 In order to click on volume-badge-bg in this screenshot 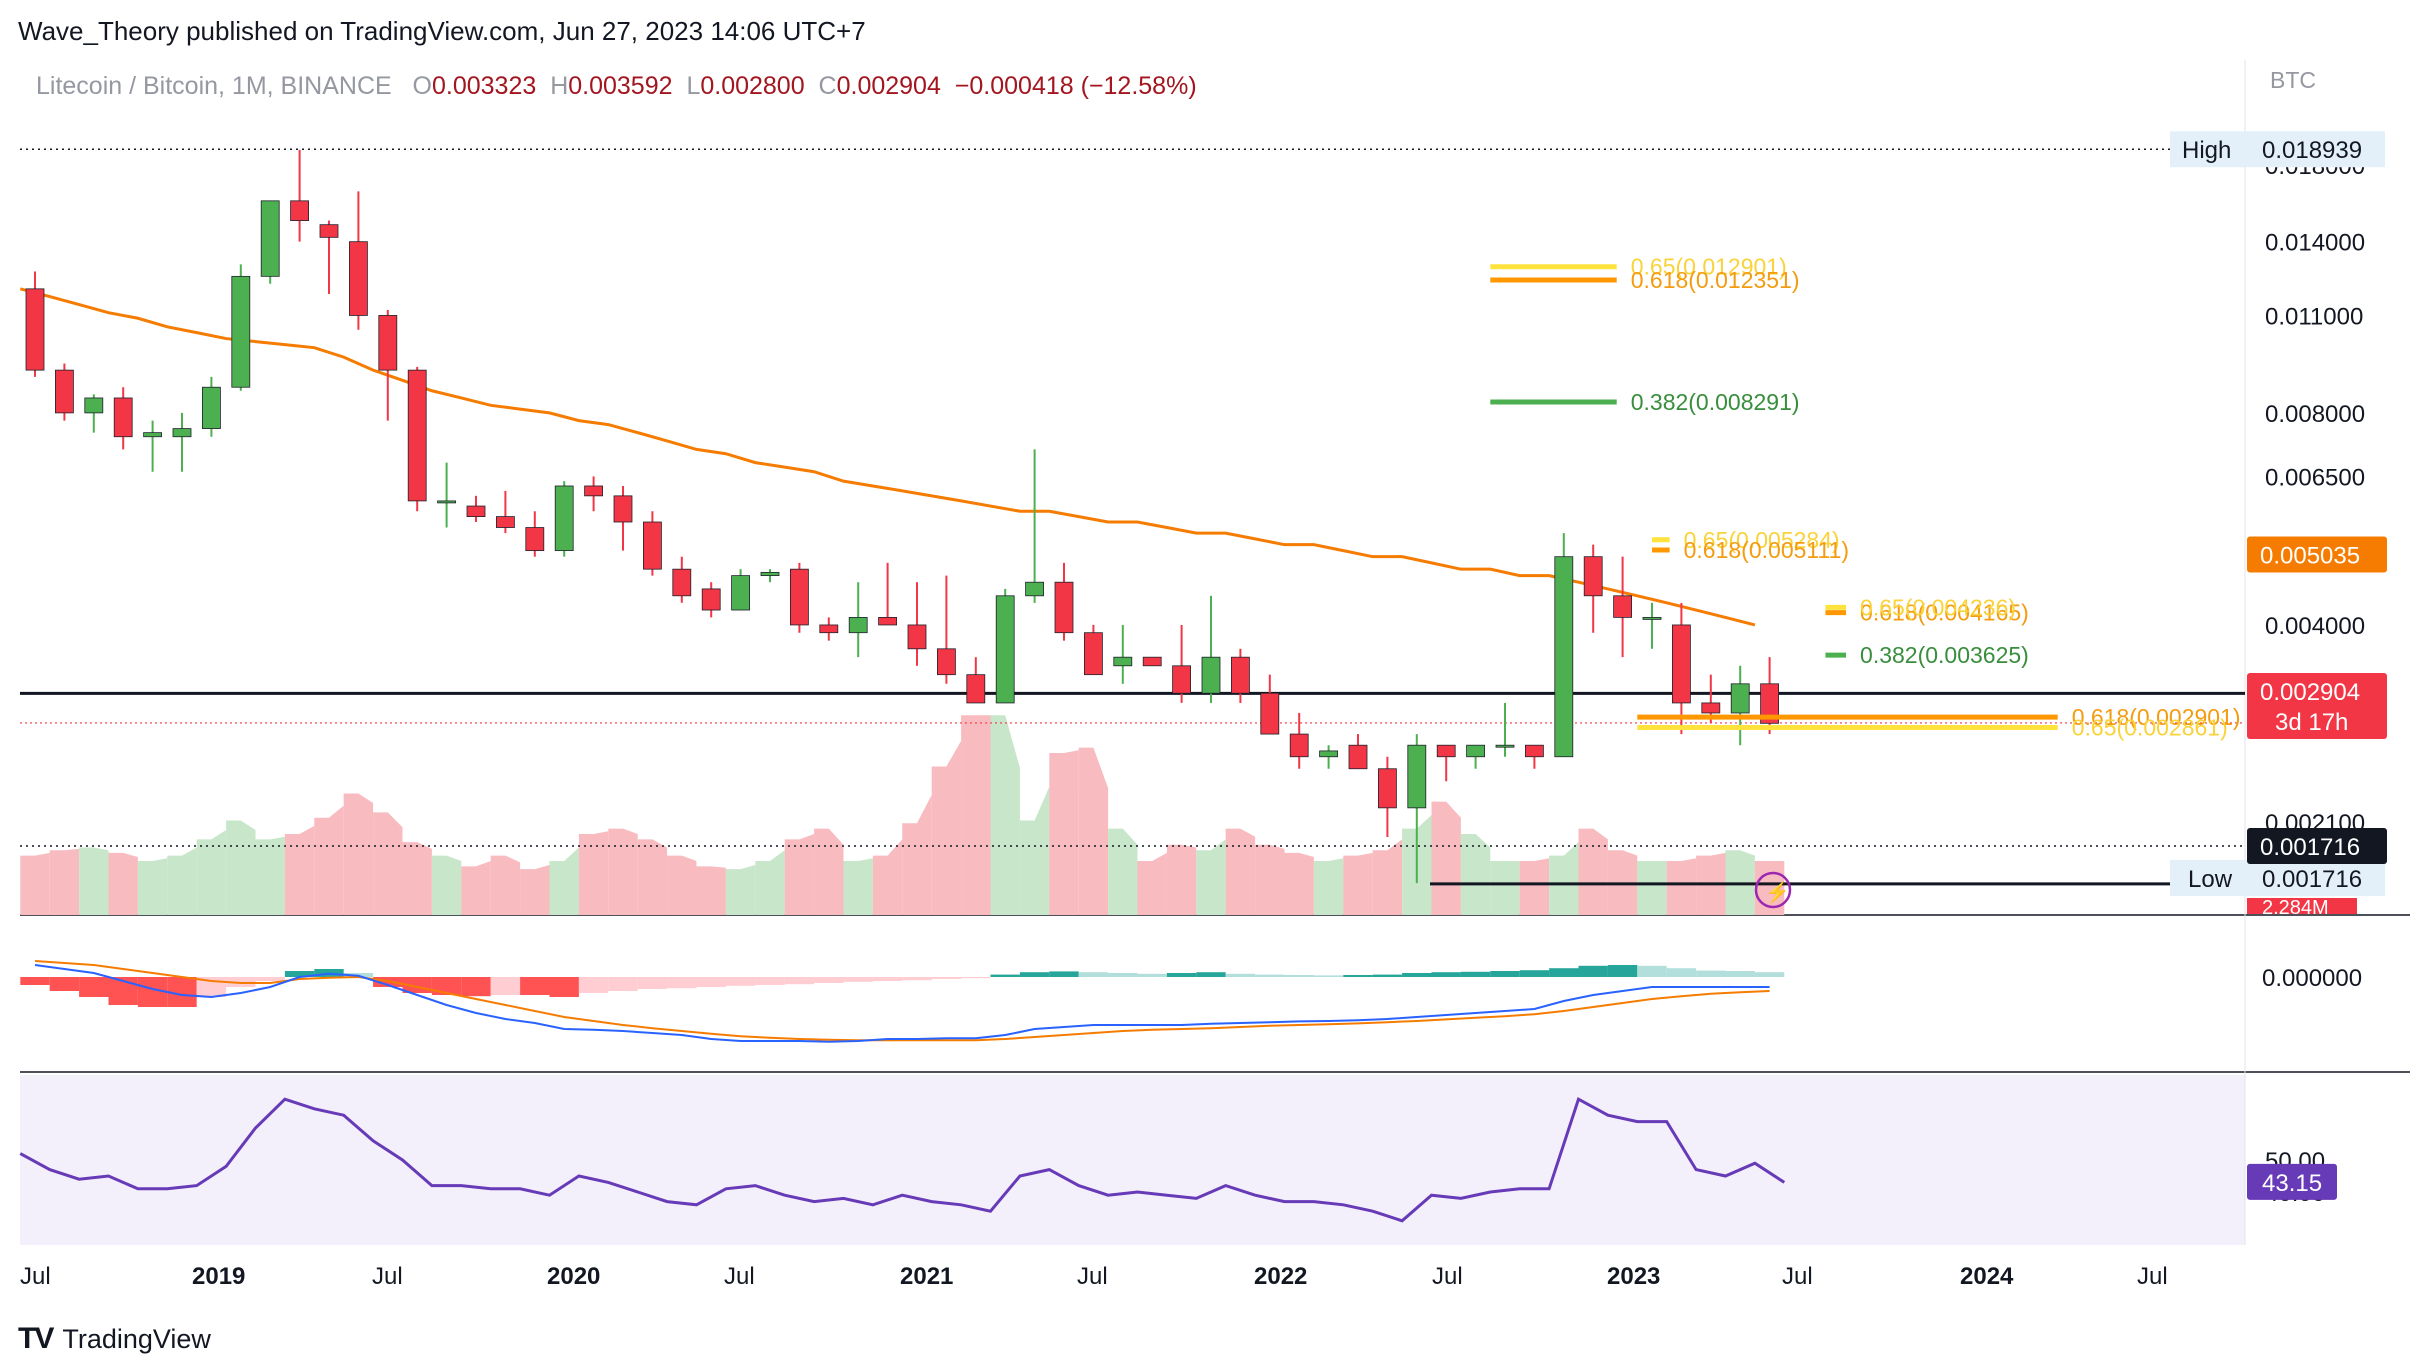, I will do `click(2302, 906)`.